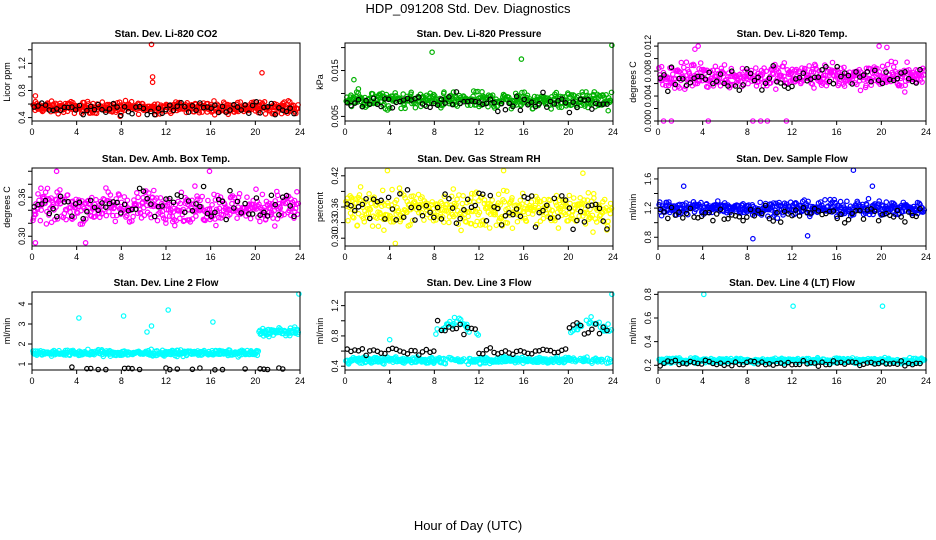  What do you see at coordinates (22, 303) in the screenshot?
I see `y-tick-label: 4` at bounding box center [22, 303].